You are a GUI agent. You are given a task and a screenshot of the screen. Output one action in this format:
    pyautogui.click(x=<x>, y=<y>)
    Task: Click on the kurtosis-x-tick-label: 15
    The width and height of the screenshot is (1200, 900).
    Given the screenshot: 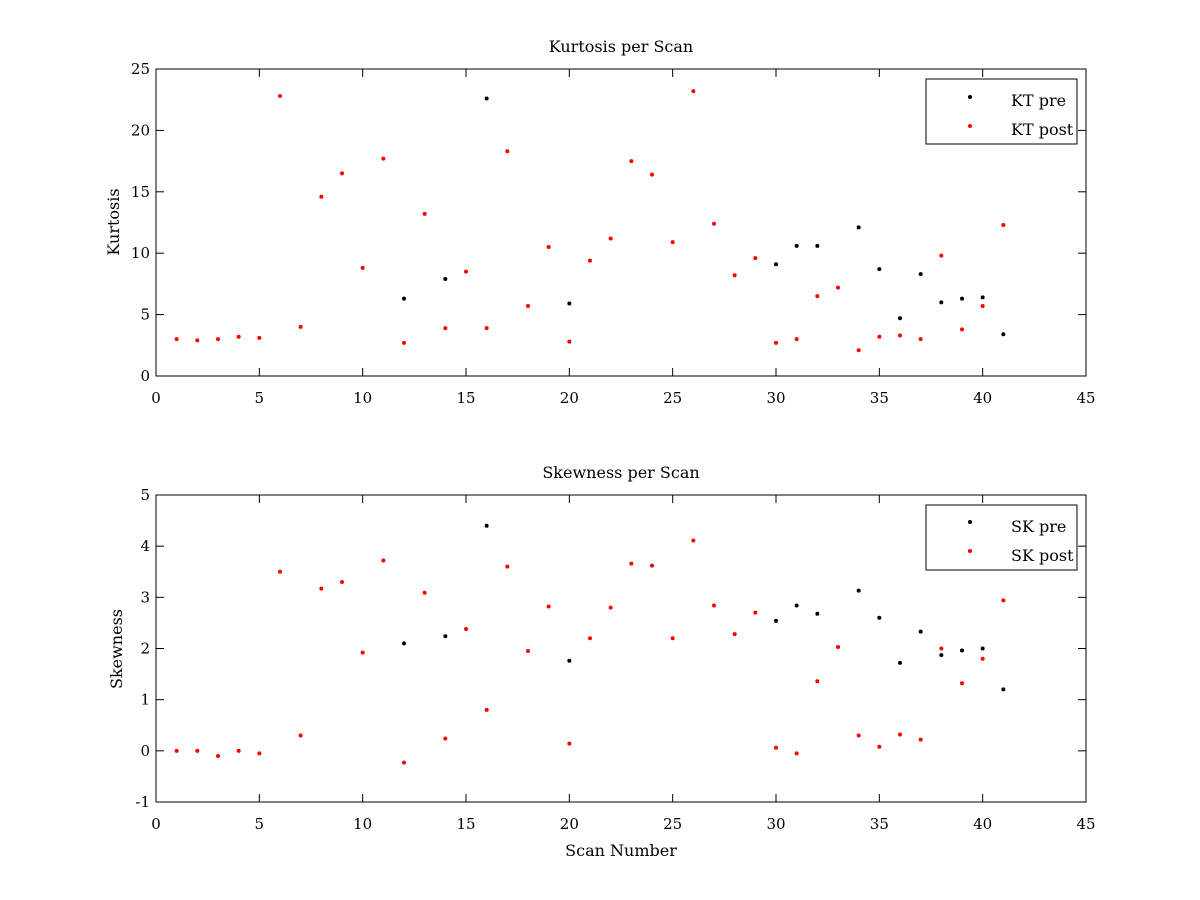 What is the action you would take?
    pyautogui.click(x=465, y=398)
    